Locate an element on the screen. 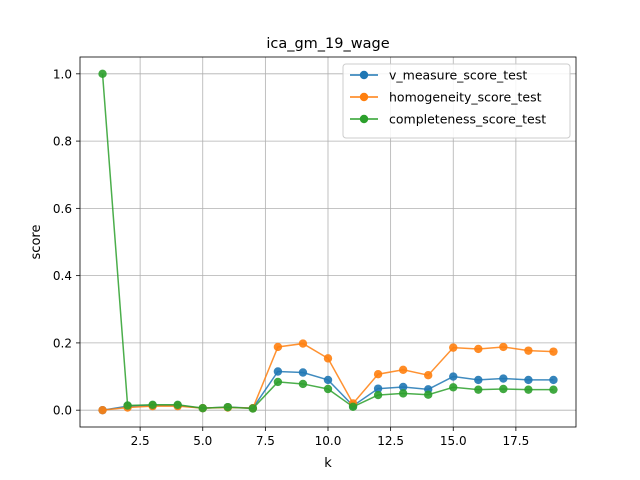 The image size is (640, 480). legend-item: homogeneity_score_test is located at coordinates (446, 97).